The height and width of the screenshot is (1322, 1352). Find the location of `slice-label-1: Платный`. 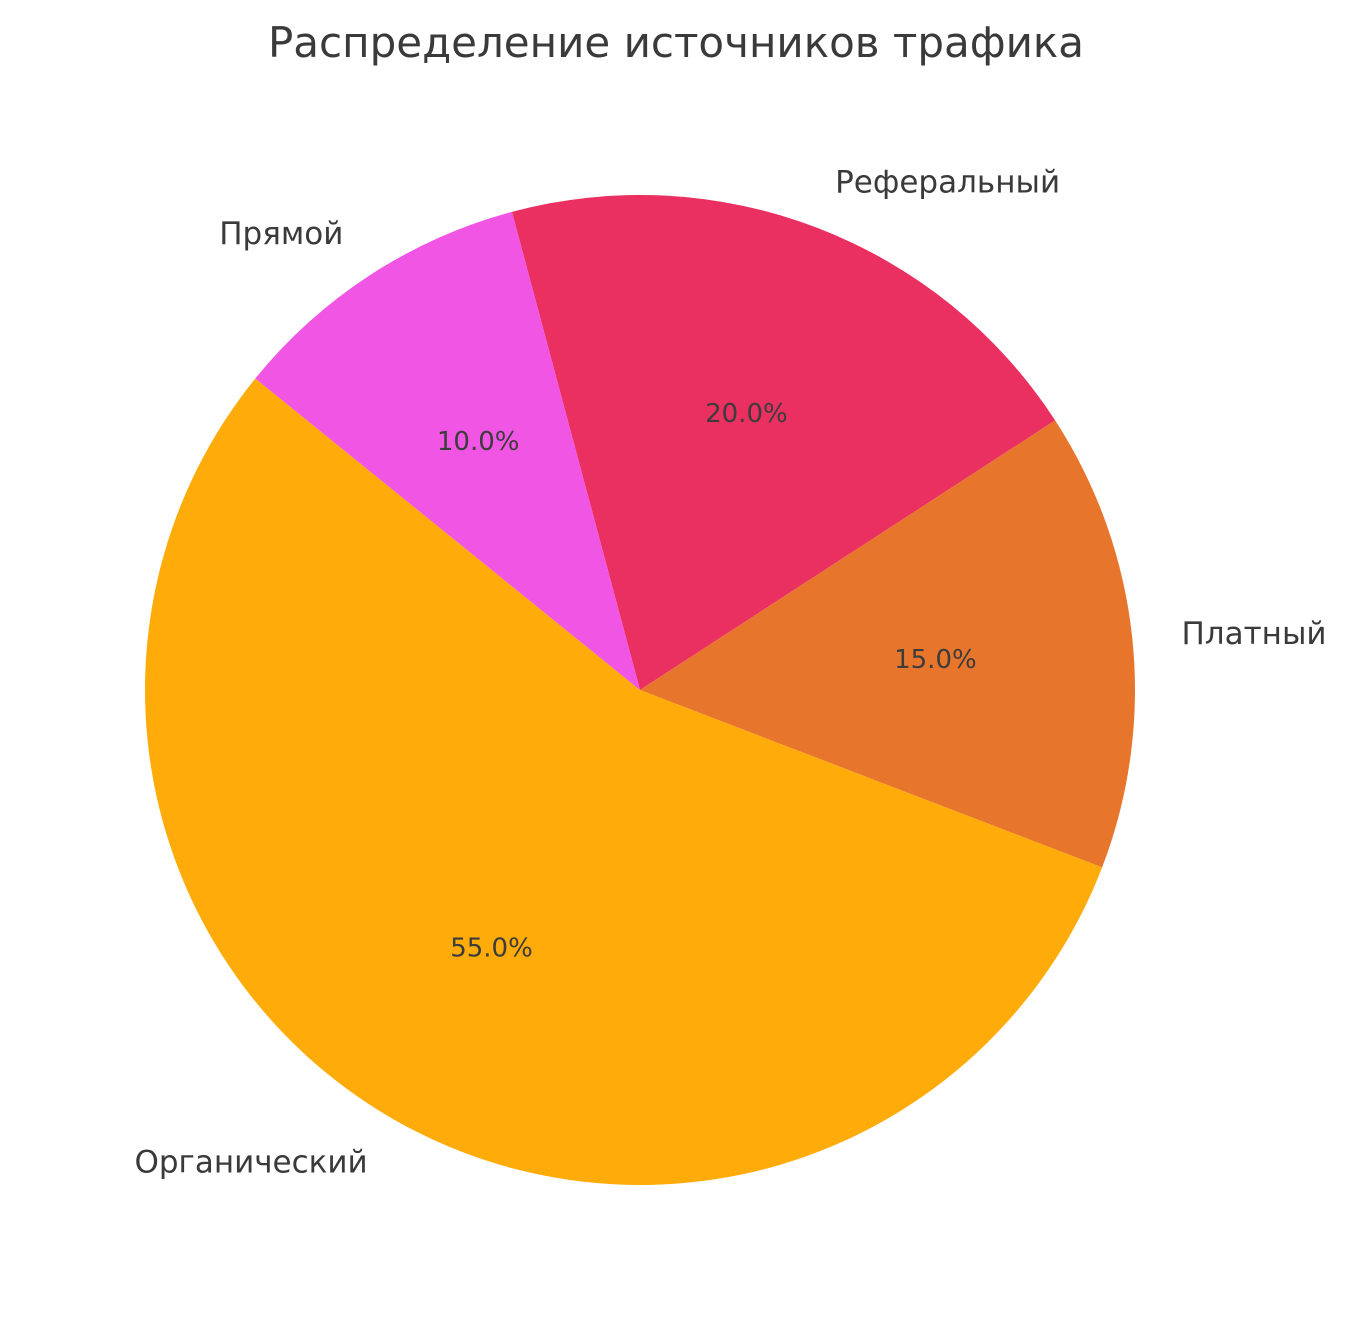

slice-label-1: Платный is located at coordinates (1254, 634).